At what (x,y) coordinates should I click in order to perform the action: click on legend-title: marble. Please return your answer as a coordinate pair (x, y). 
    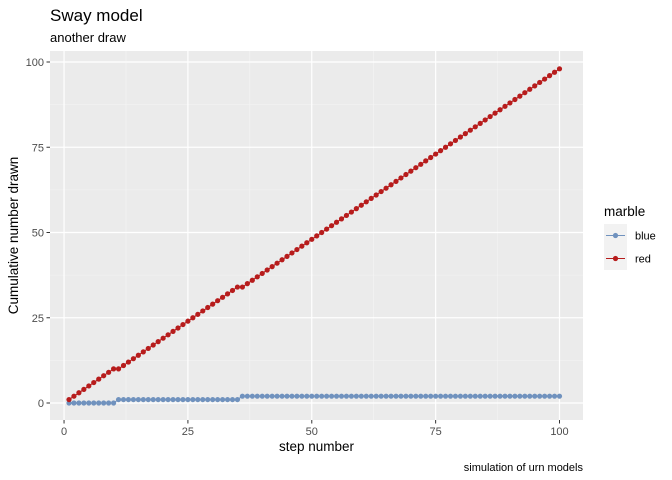
    Looking at the image, I should click on (624, 211).